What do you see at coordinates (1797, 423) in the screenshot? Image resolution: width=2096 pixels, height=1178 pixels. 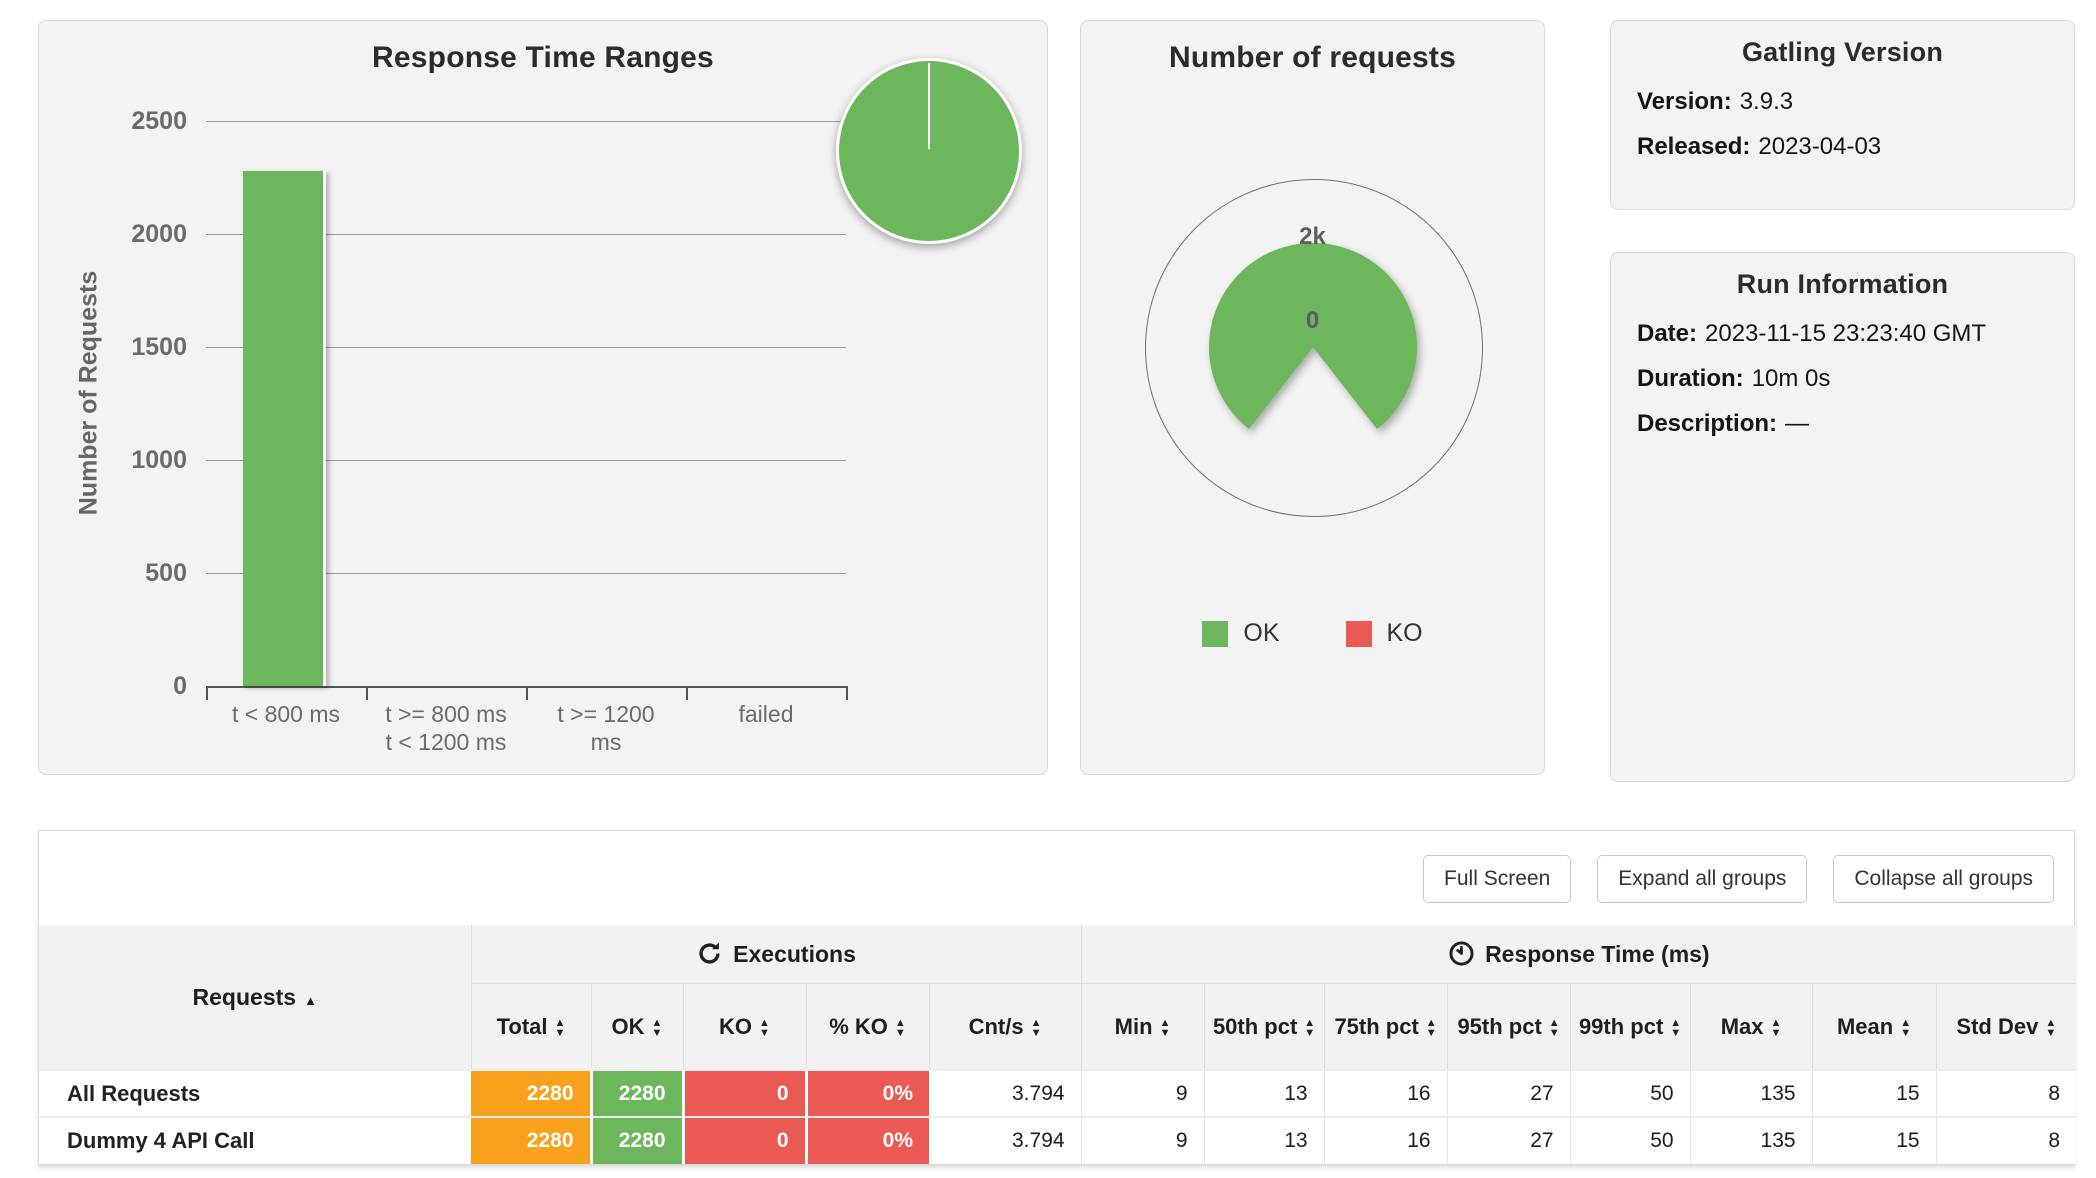 I see `info-value: —` at bounding box center [1797, 423].